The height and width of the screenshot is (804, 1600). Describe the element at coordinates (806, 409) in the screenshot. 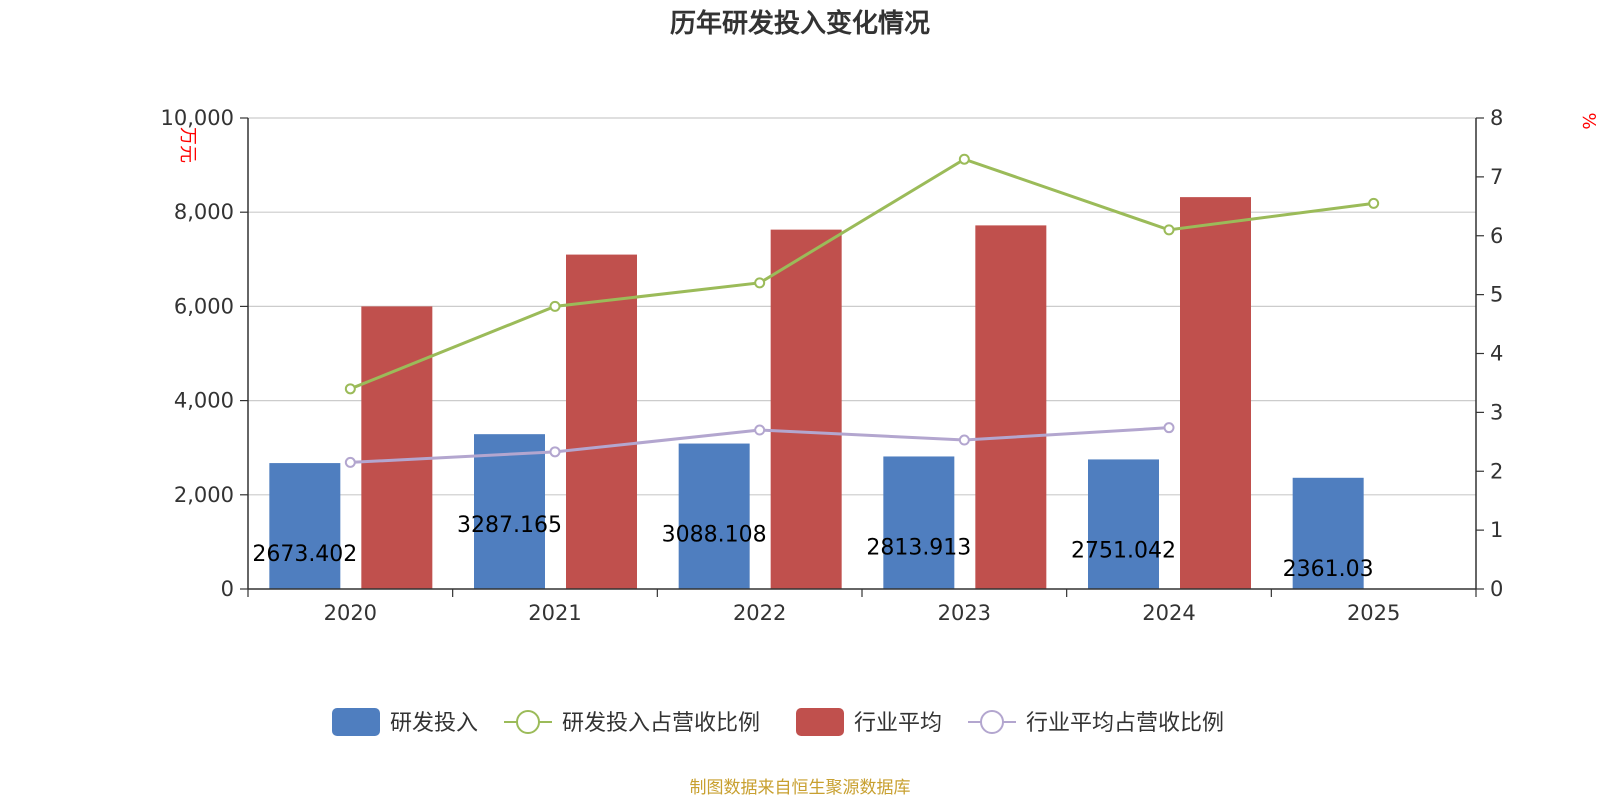

I see `bar-industry-2022` at that location.